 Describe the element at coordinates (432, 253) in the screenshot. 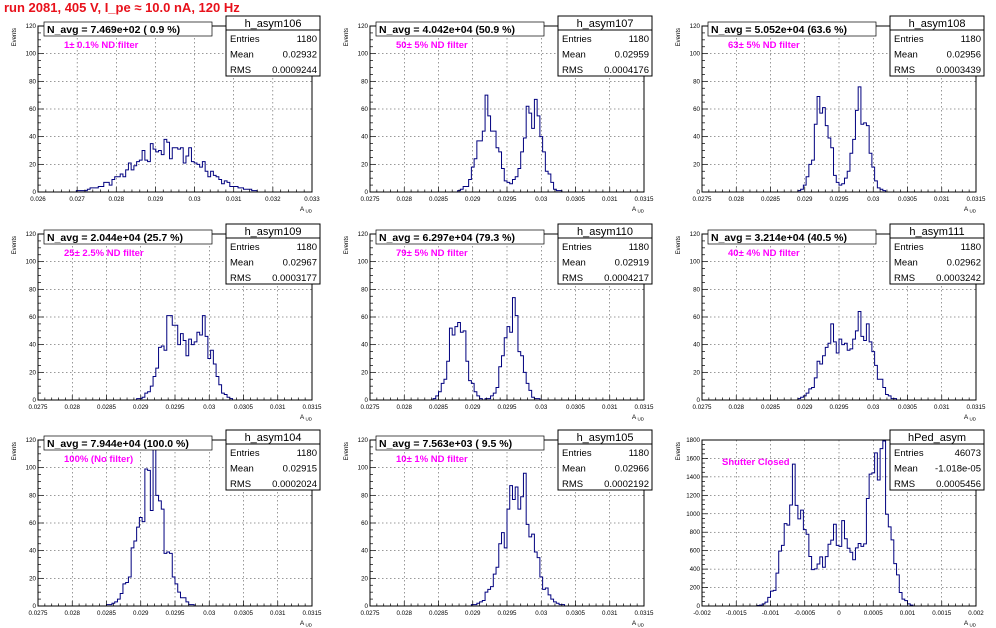

I see `filter-annotation: 79± 5% ND filter` at that location.